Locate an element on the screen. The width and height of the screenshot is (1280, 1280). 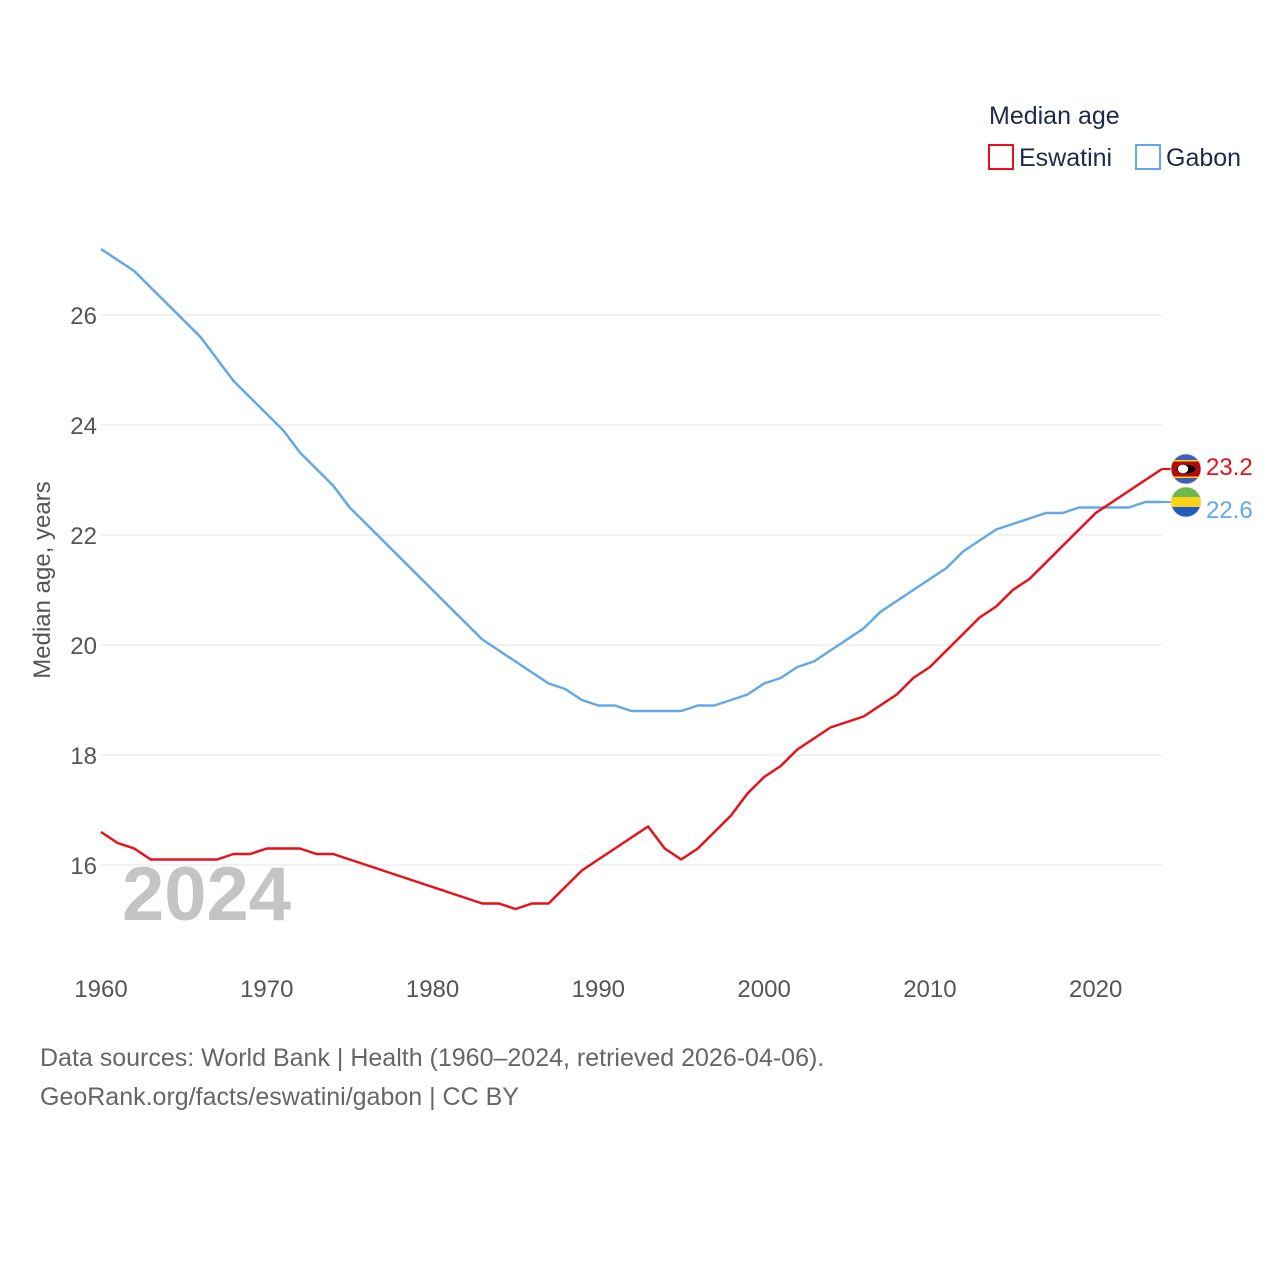
legend-item-gabon: Gabon is located at coordinates (1188, 158).